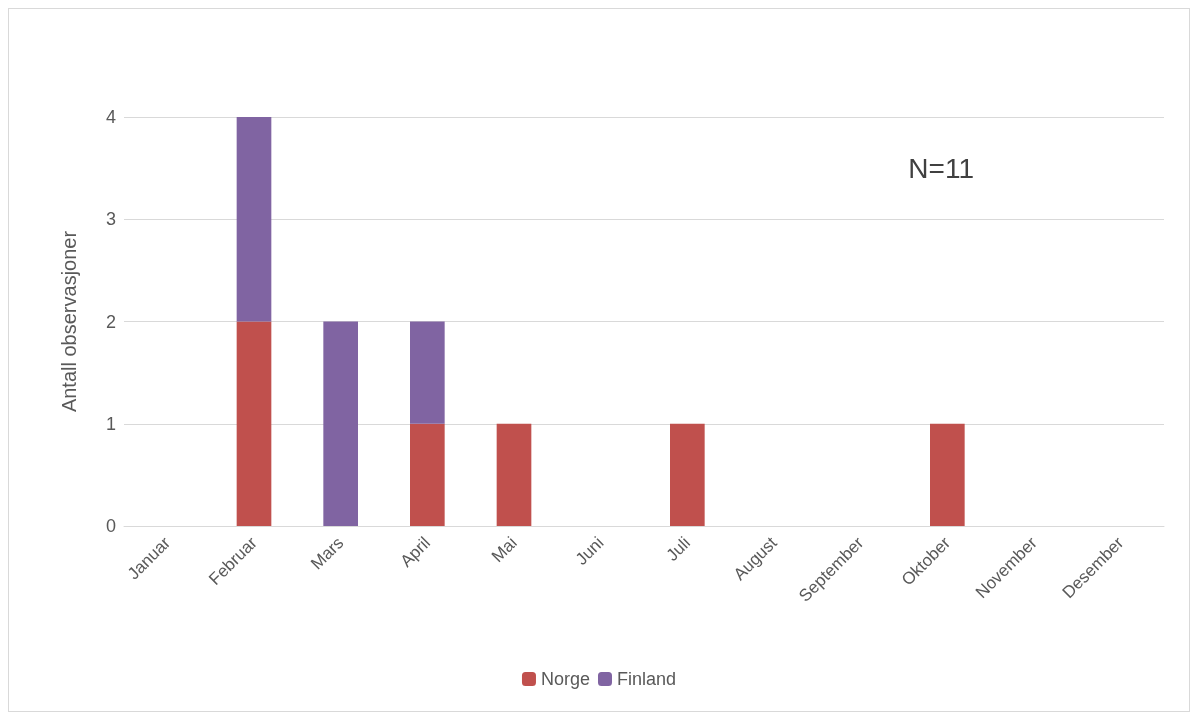 The height and width of the screenshot is (720, 1198). Describe the element at coordinates (110, 526) in the screenshot. I see `y-tick-label: 0` at that location.